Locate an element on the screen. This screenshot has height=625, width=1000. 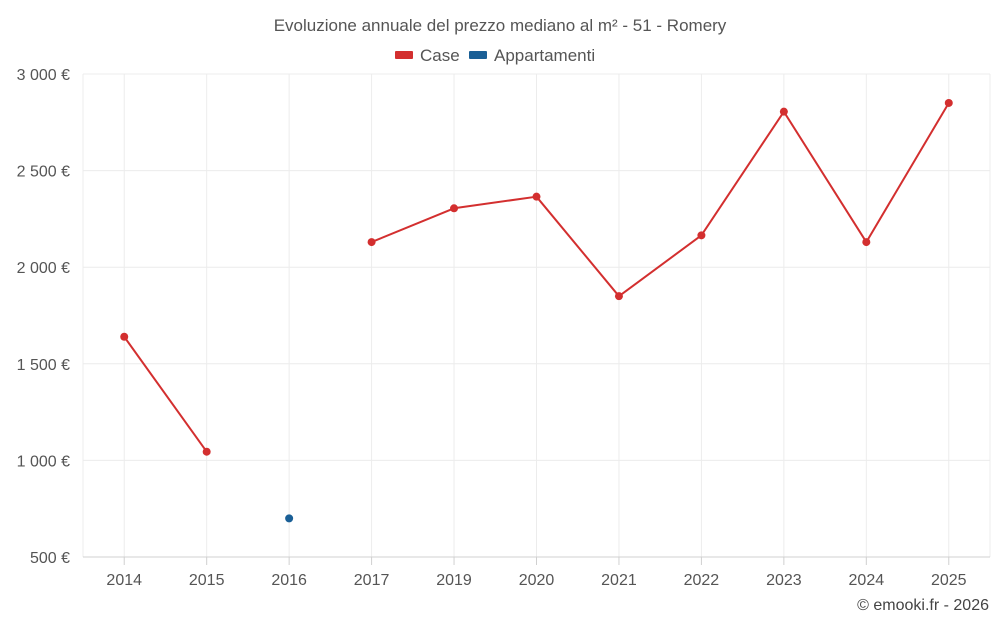
y-tick-label: 500 € is located at coordinates (50, 558).